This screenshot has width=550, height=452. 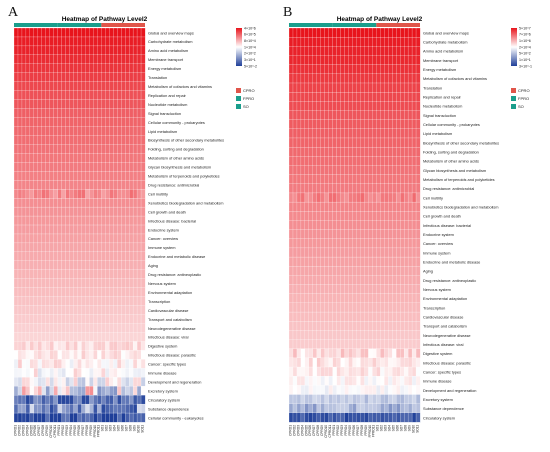 I want to click on row-label: Energy metabolism, so click(x=439, y=69).